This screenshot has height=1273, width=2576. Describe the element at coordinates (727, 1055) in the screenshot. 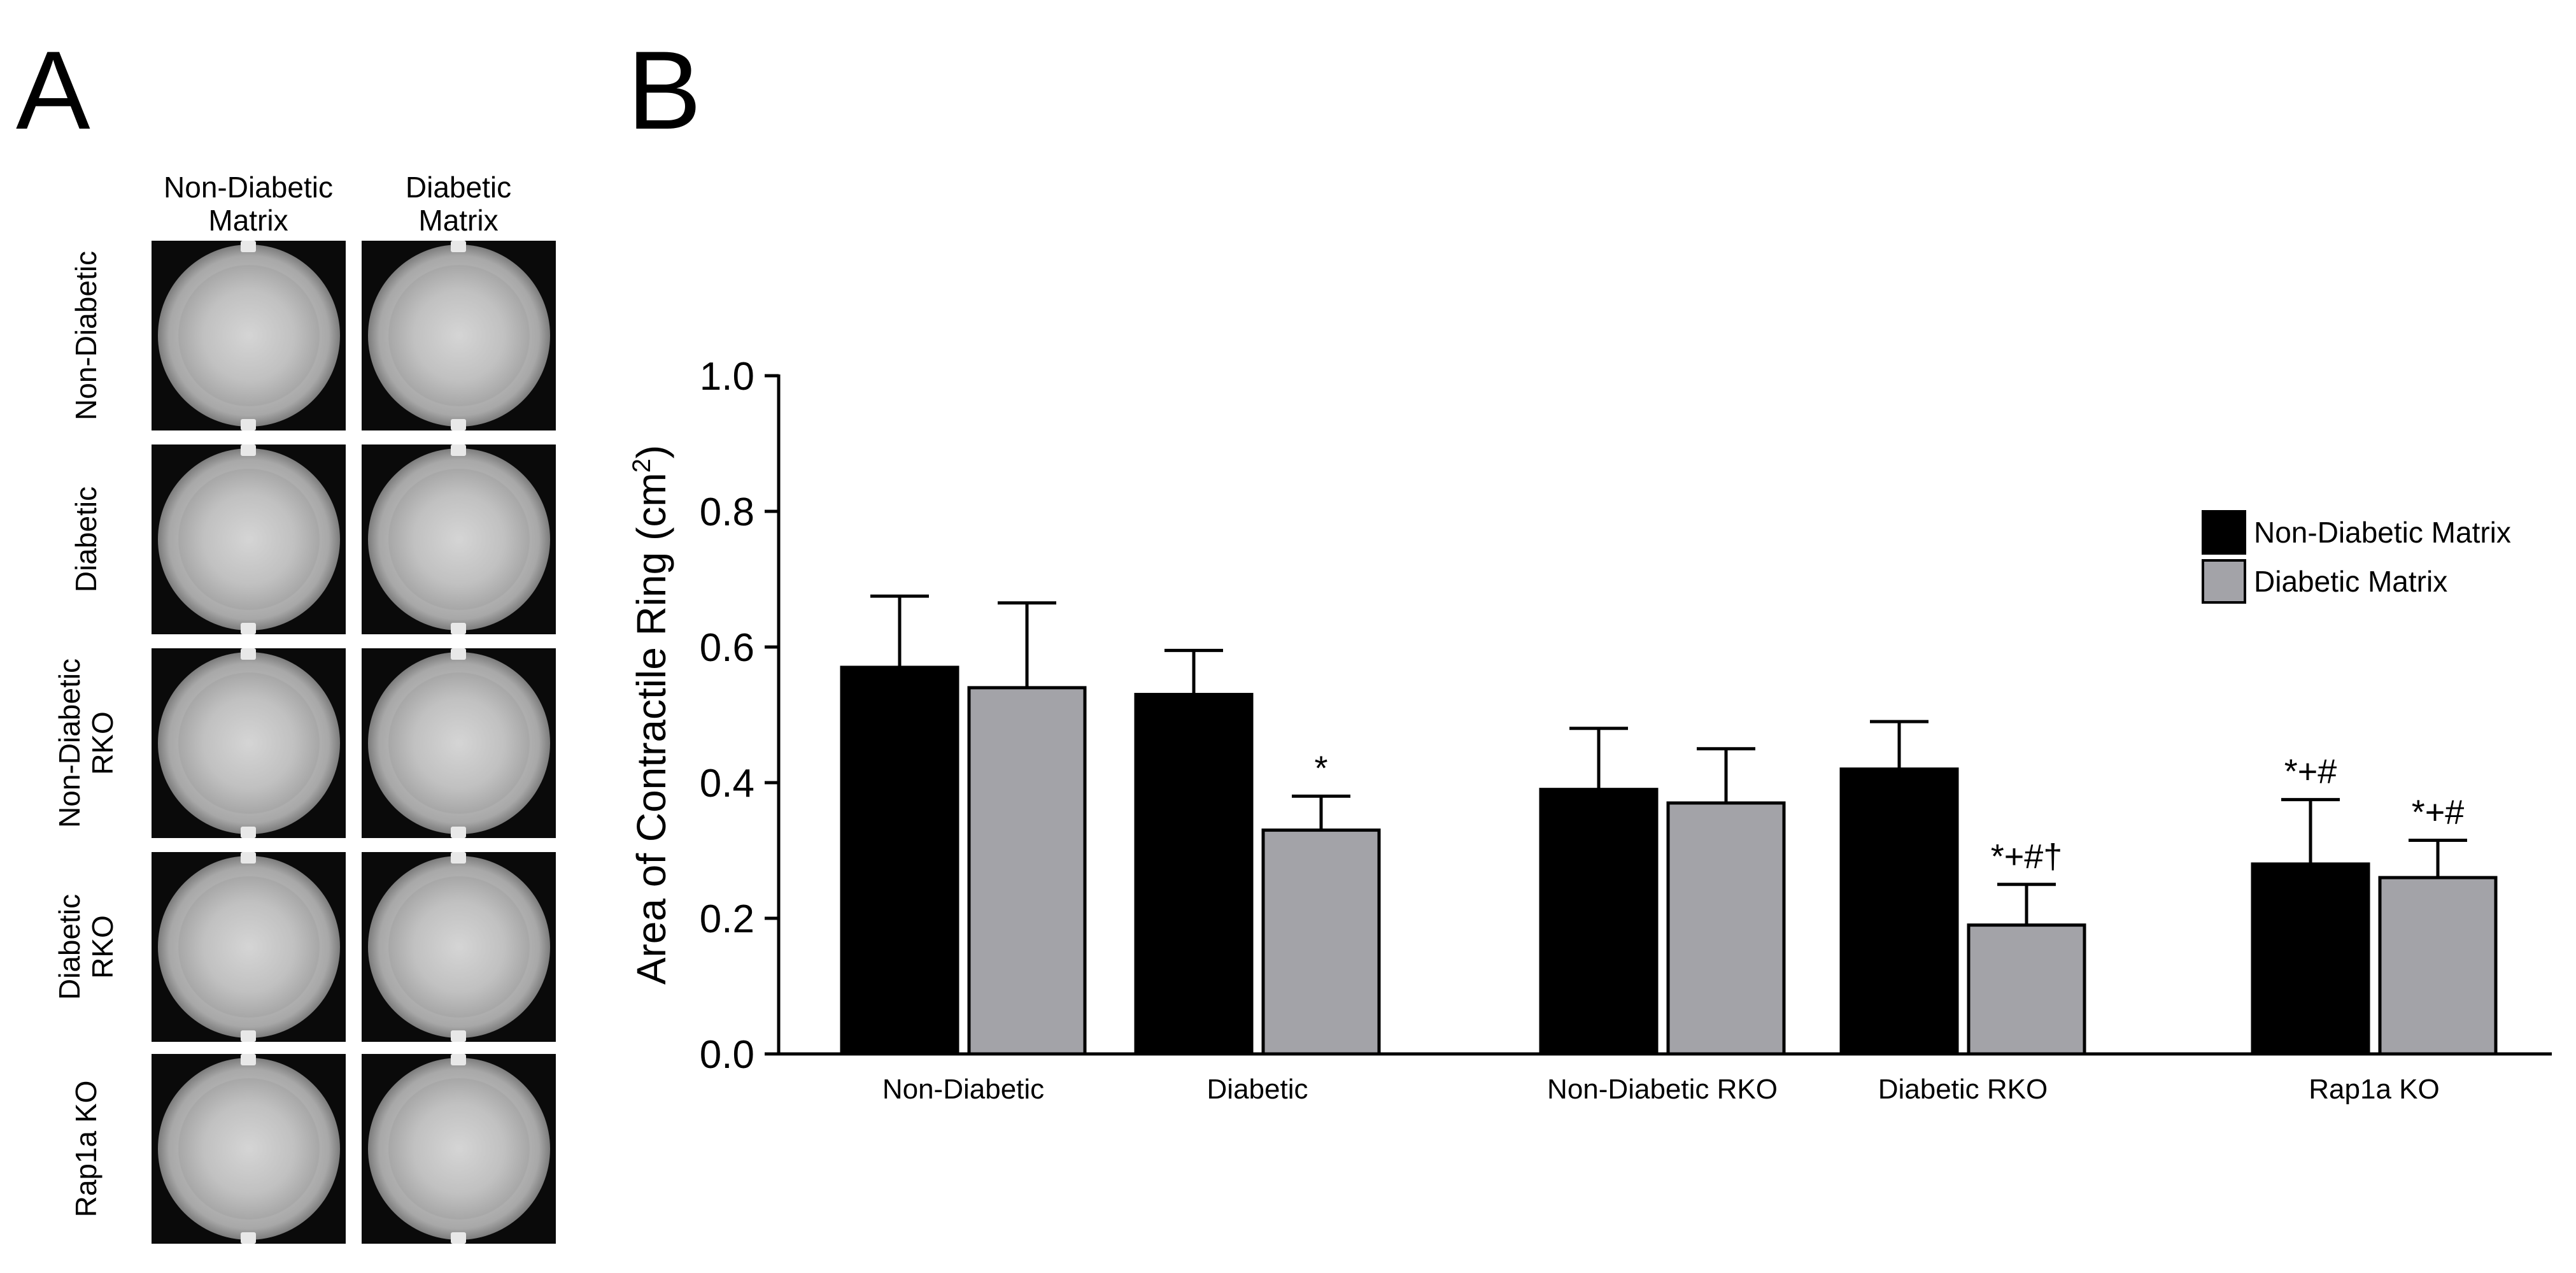

I see `y-tick-label: 0.0` at that location.